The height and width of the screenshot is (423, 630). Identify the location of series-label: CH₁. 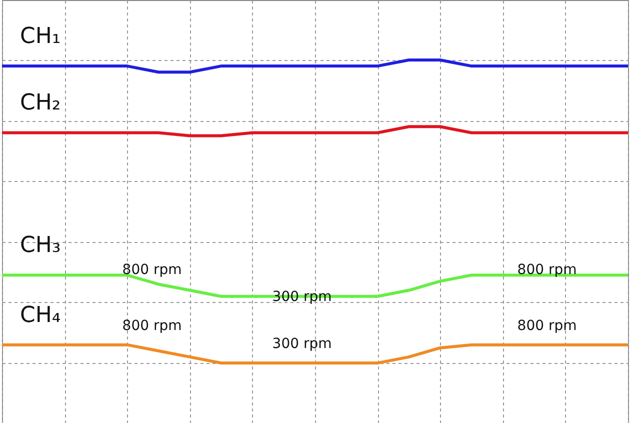
(40, 37).